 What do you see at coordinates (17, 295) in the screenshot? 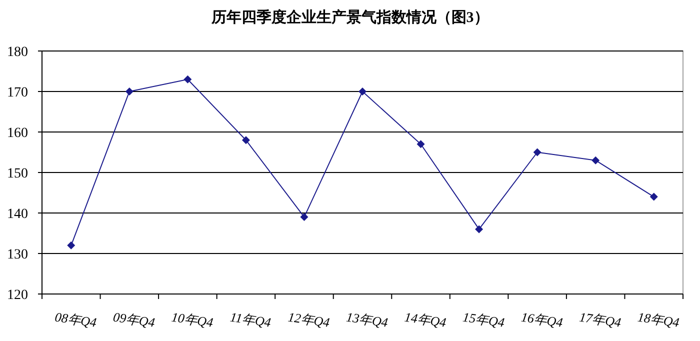
I see `y-tick-label: 120` at bounding box center [17, 295].